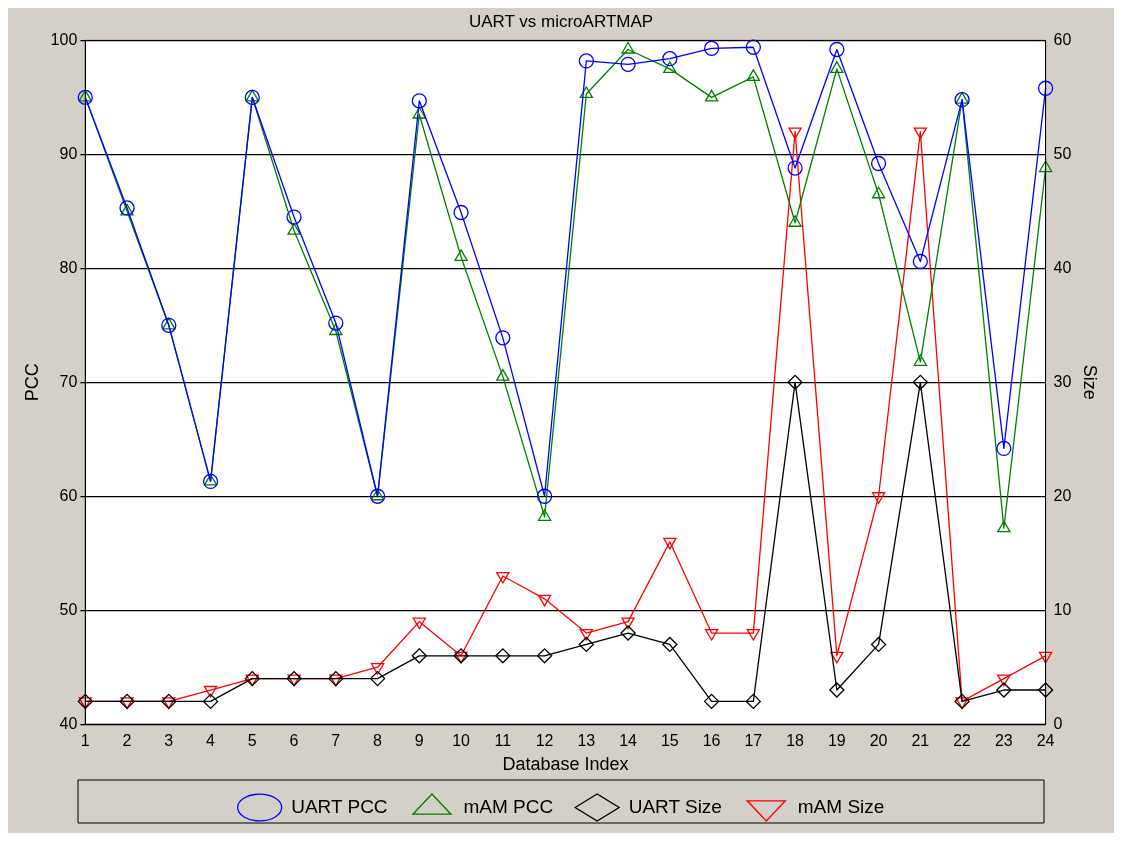 Image resolution: width=1122 pixels, height=841 pixels. I want to click on x-tick-label: 18, so click(795, 741).